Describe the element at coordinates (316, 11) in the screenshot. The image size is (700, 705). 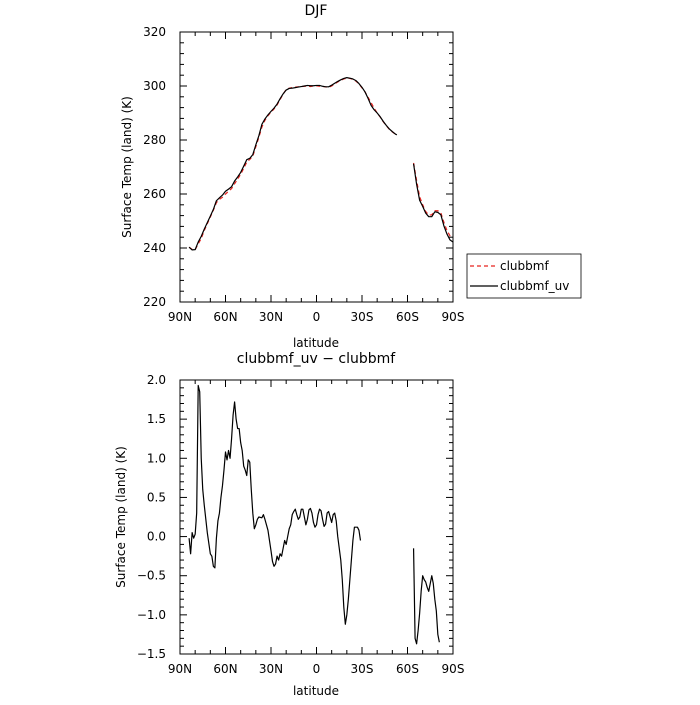
I see `chart-title: DJF` at that location.